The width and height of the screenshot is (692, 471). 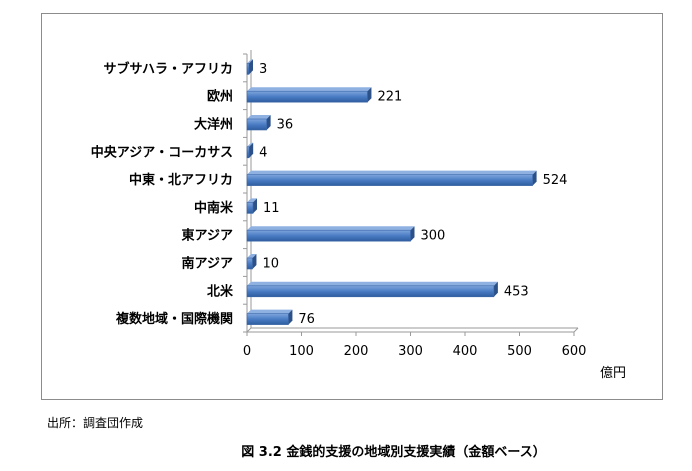 What do you see at coordinates (393, 452) in the screenshot?
I see `figure-caption: 図 3.2 金銭的支援の地域別支援実績（金額ベース）` at bounding box center [393, 452].